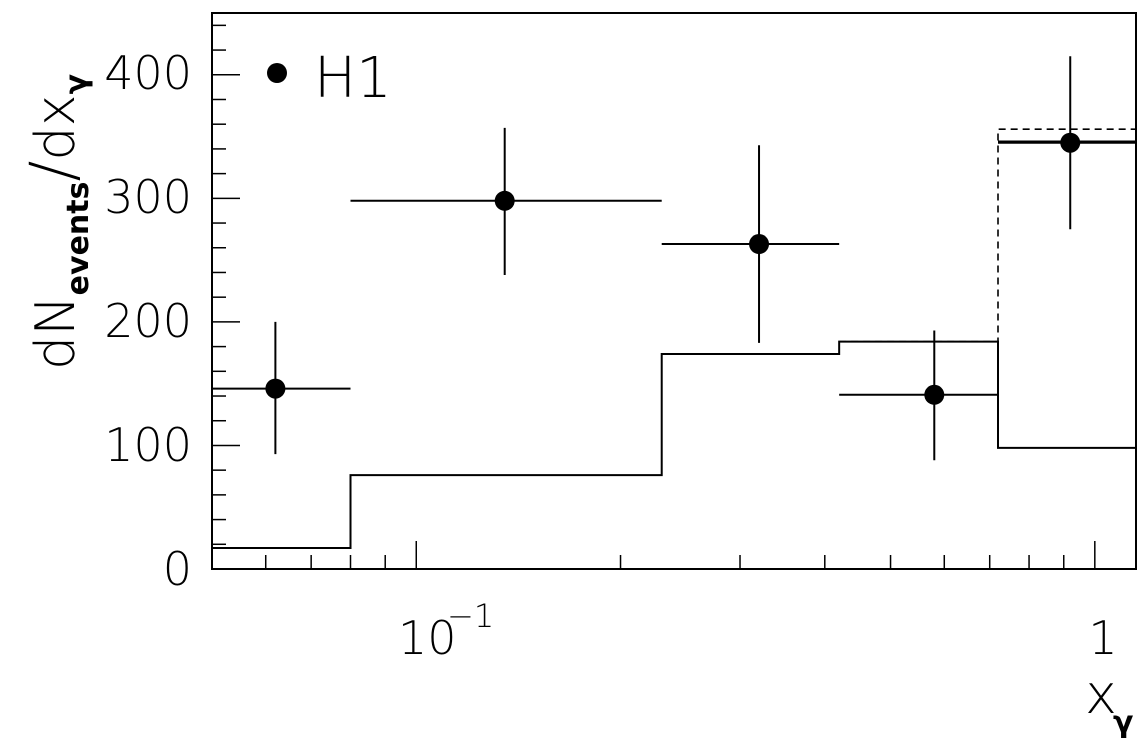  Describe the element at coordinates (148, 73) in the screenshot. I see `y-tick-label-400: 400` at that location.